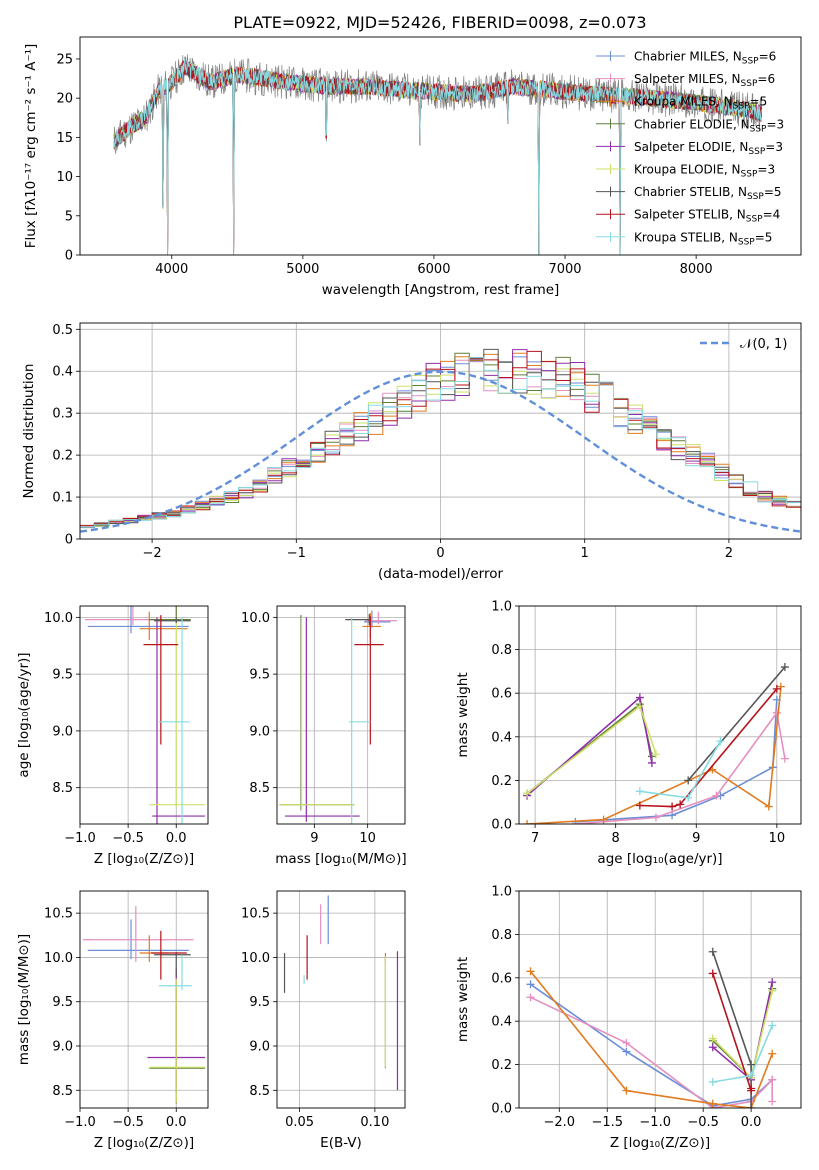 The image size is (819, 1170). I want to click on x-tick-label: 1, so click(585, 553).